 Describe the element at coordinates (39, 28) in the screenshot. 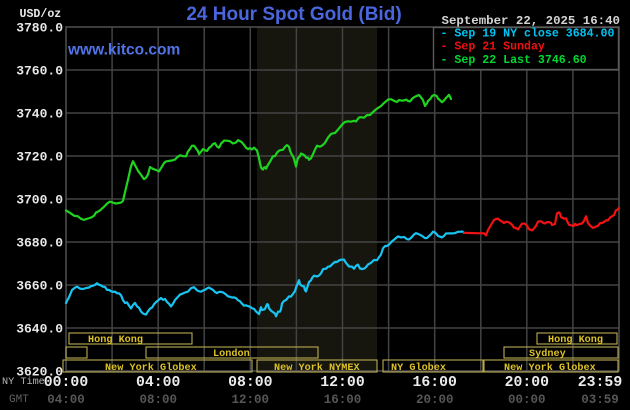

I see `svg-text: 3780.0` at that location.